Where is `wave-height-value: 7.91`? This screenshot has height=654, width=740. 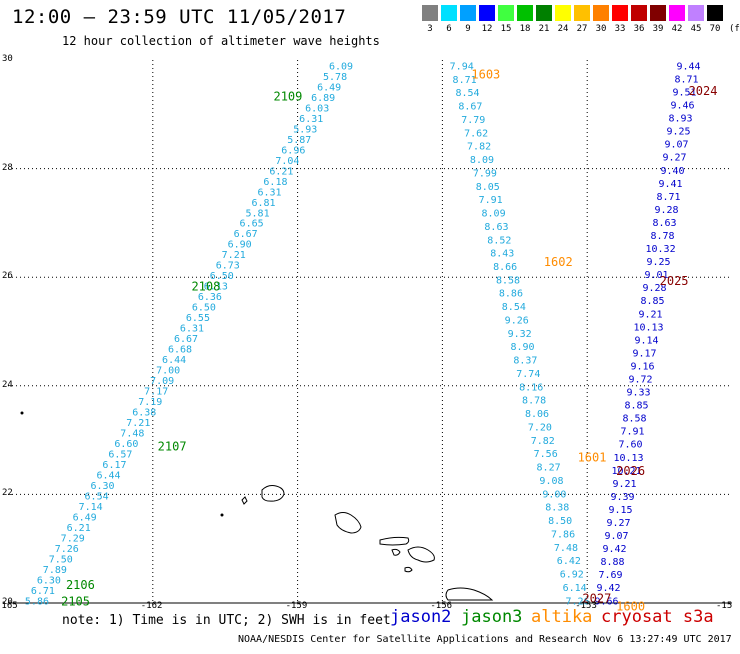
wave-height-value: 7.91 is located at coordinates (491, 200).